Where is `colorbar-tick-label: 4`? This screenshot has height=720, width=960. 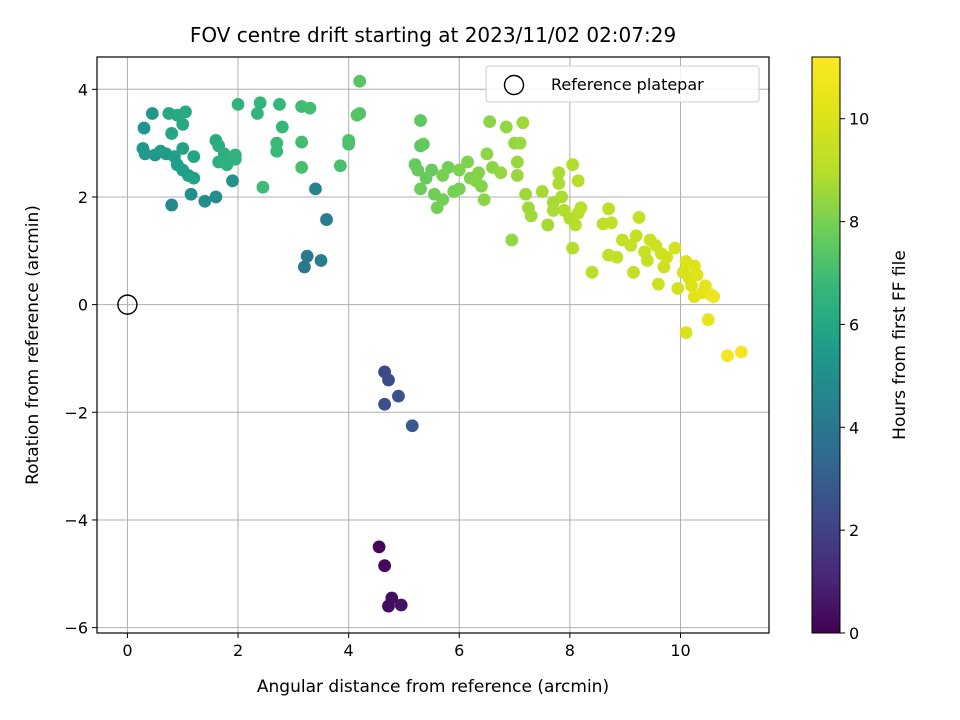
colorbar-tick-label: 4 is located at coordinates (854, 427).